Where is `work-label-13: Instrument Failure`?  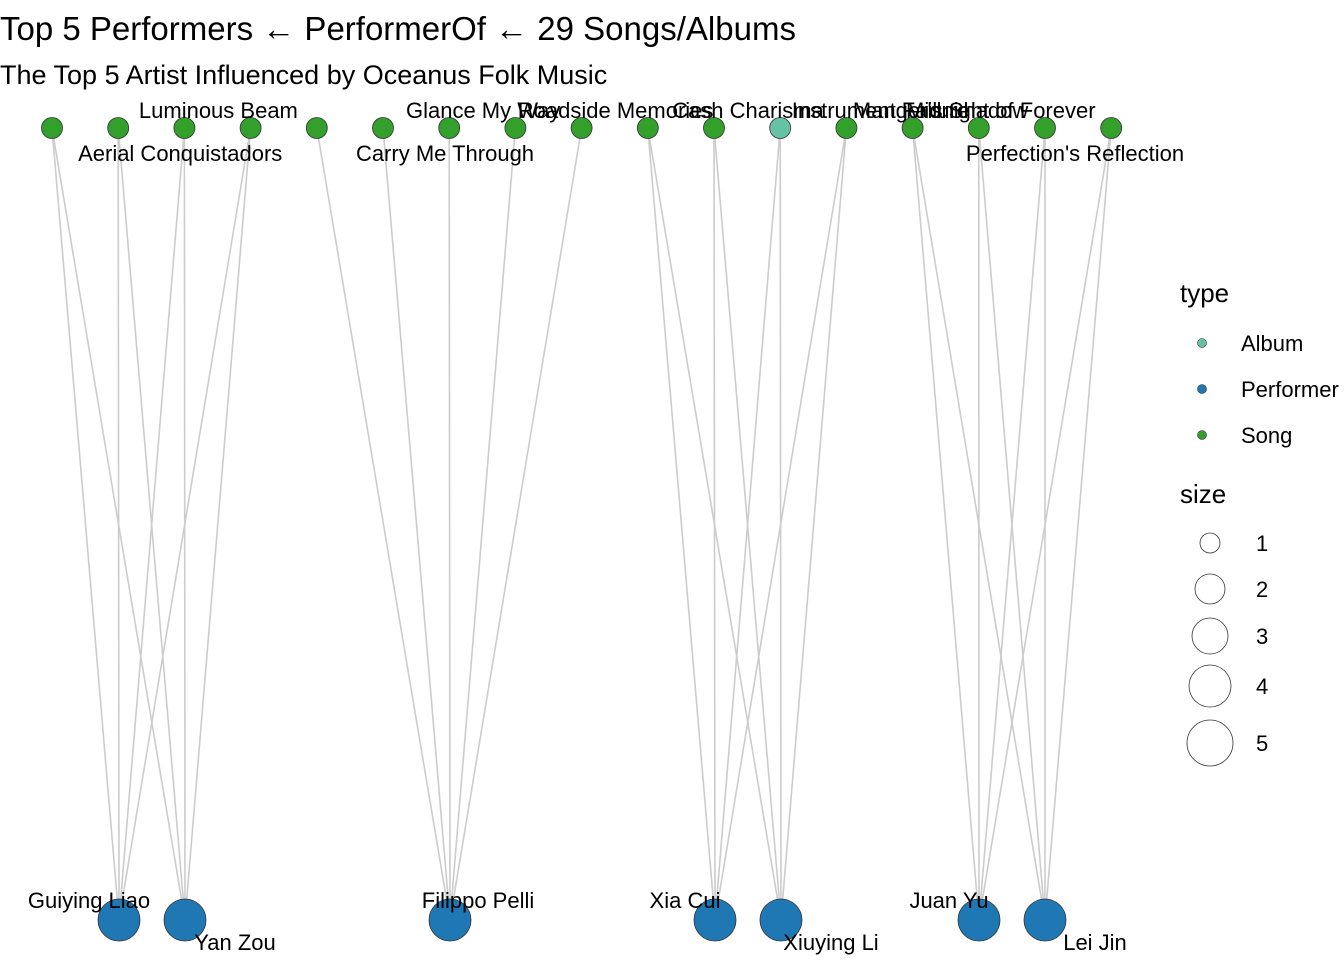 work-label-13: Instrument Failure is located at coordinates (880, 110).